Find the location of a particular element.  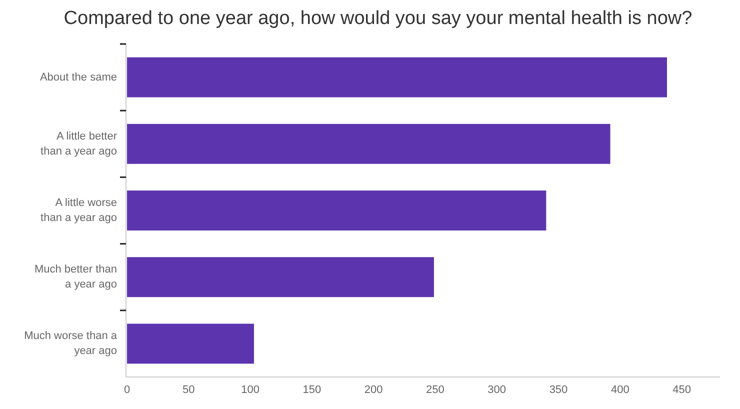

x-tick-label: 300 is located at coordinates (497, 390).